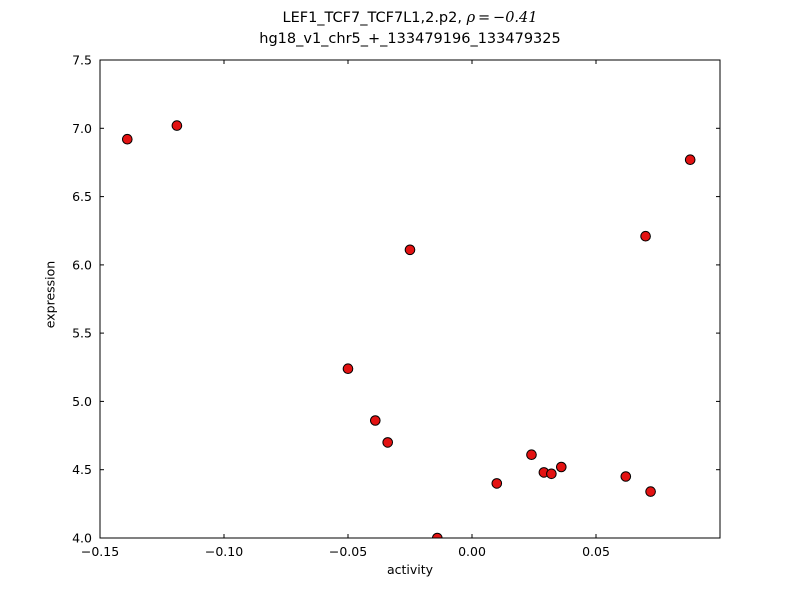 The height and width of the screenshot is (600, 800). I want to click on y-tick-label: 7.5, so click(82, 60).